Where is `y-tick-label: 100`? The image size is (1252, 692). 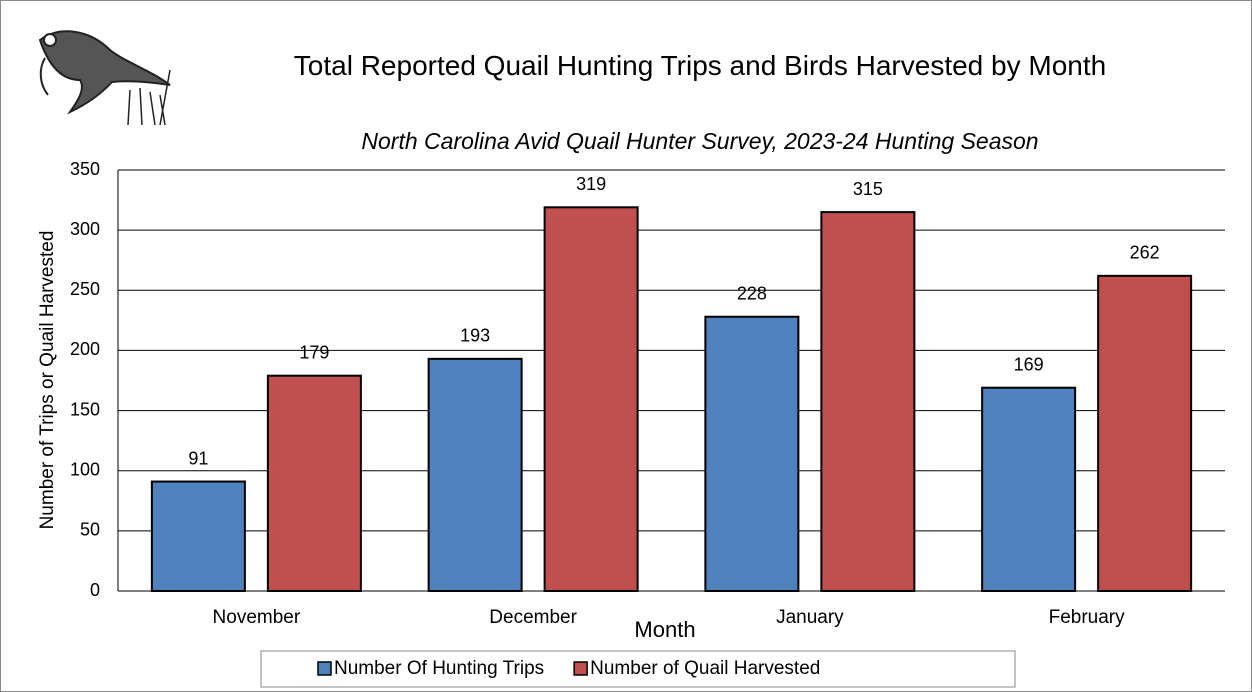
y-tick-label: 100 is located at coordinates (85, 469).